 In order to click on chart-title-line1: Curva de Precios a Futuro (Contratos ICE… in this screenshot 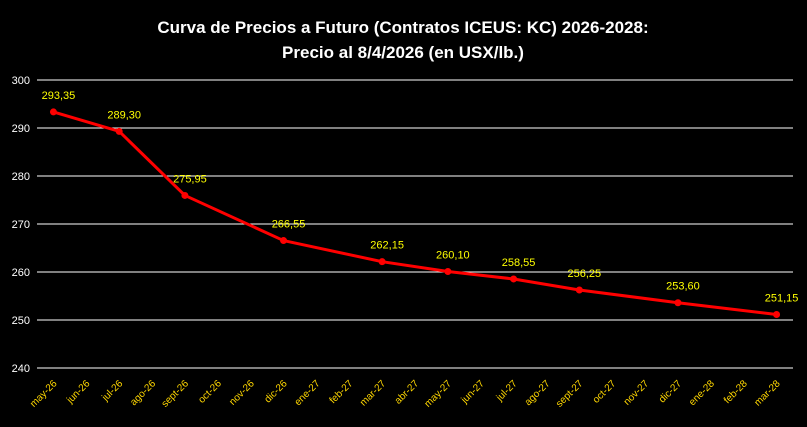, I will do `click(402, 27)`.